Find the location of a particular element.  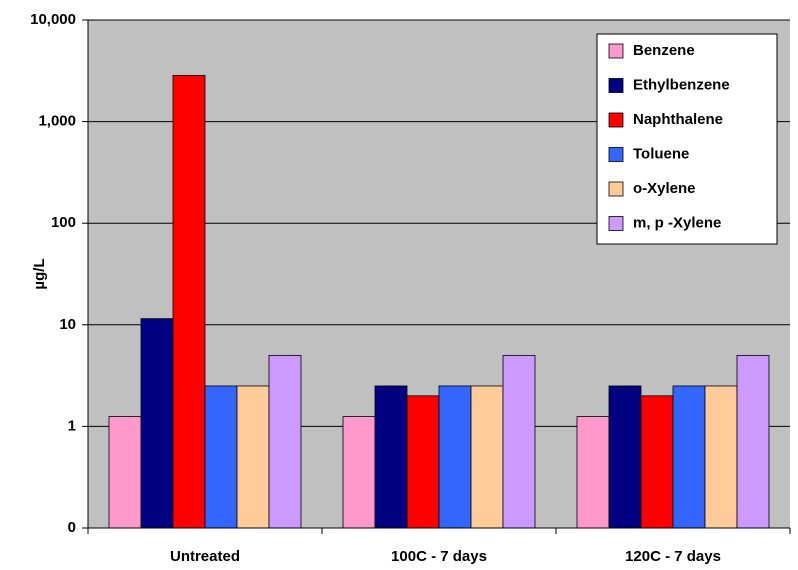

legend is located at coordinates (687, 139).